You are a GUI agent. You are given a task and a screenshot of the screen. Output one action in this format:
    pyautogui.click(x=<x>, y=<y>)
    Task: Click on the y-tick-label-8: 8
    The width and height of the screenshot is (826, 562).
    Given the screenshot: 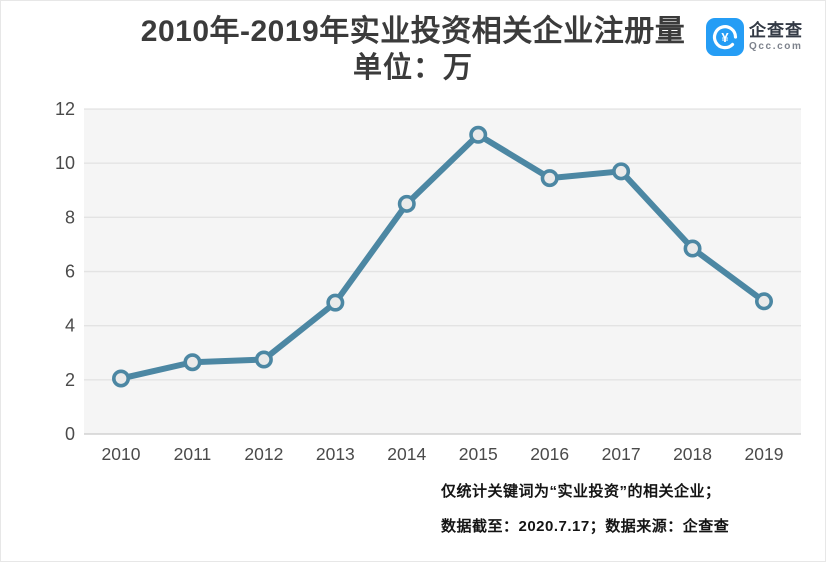 What is the action you would take?
    pyautogui.click(x=70, y=217)
    